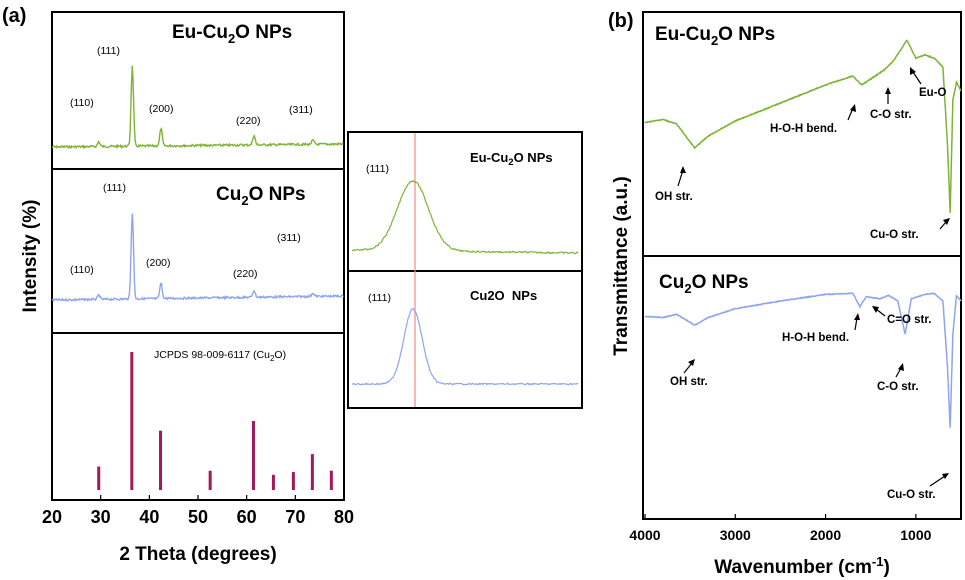 The width and height of the screenshot is (965, 580). Describe the element at coordinates (14, 16) in the screenshot. I see `panel-label-a: (a)` at that location.